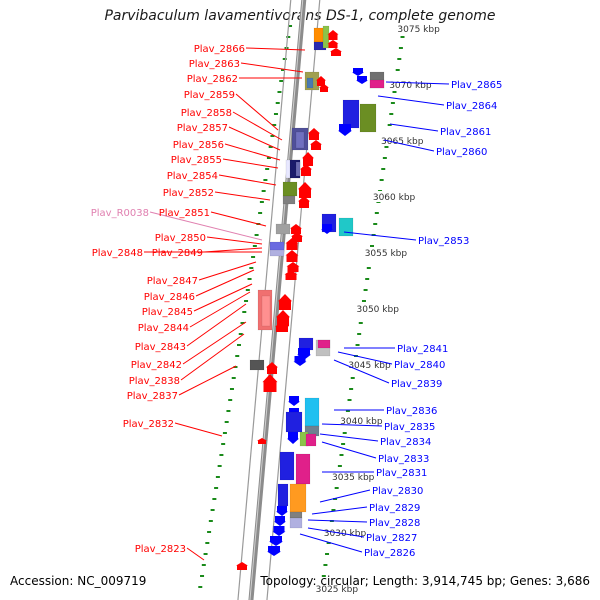 This screenshot has width=600, height=600. What do you see at coordinates (419, 365) in the screenshot?
I see `gene-label: Plav_2840` at bounding box center [419, 365].